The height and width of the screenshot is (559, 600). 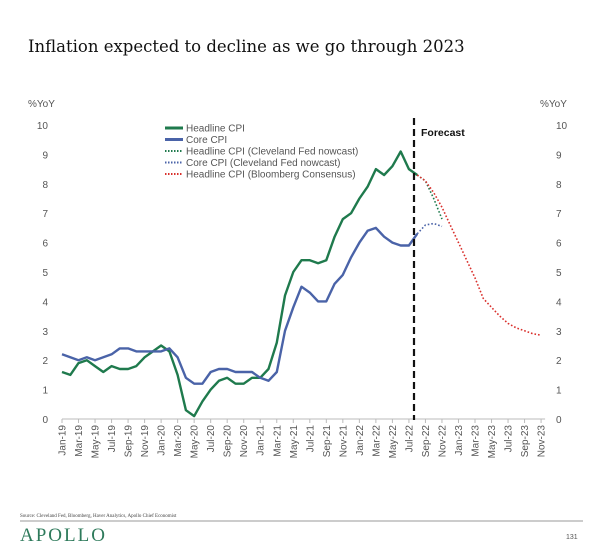 What do you see at coordinates (360, 440) in the screenshot?
I see `x-tick-label: Jan-22` at bounding box center [360, 440].